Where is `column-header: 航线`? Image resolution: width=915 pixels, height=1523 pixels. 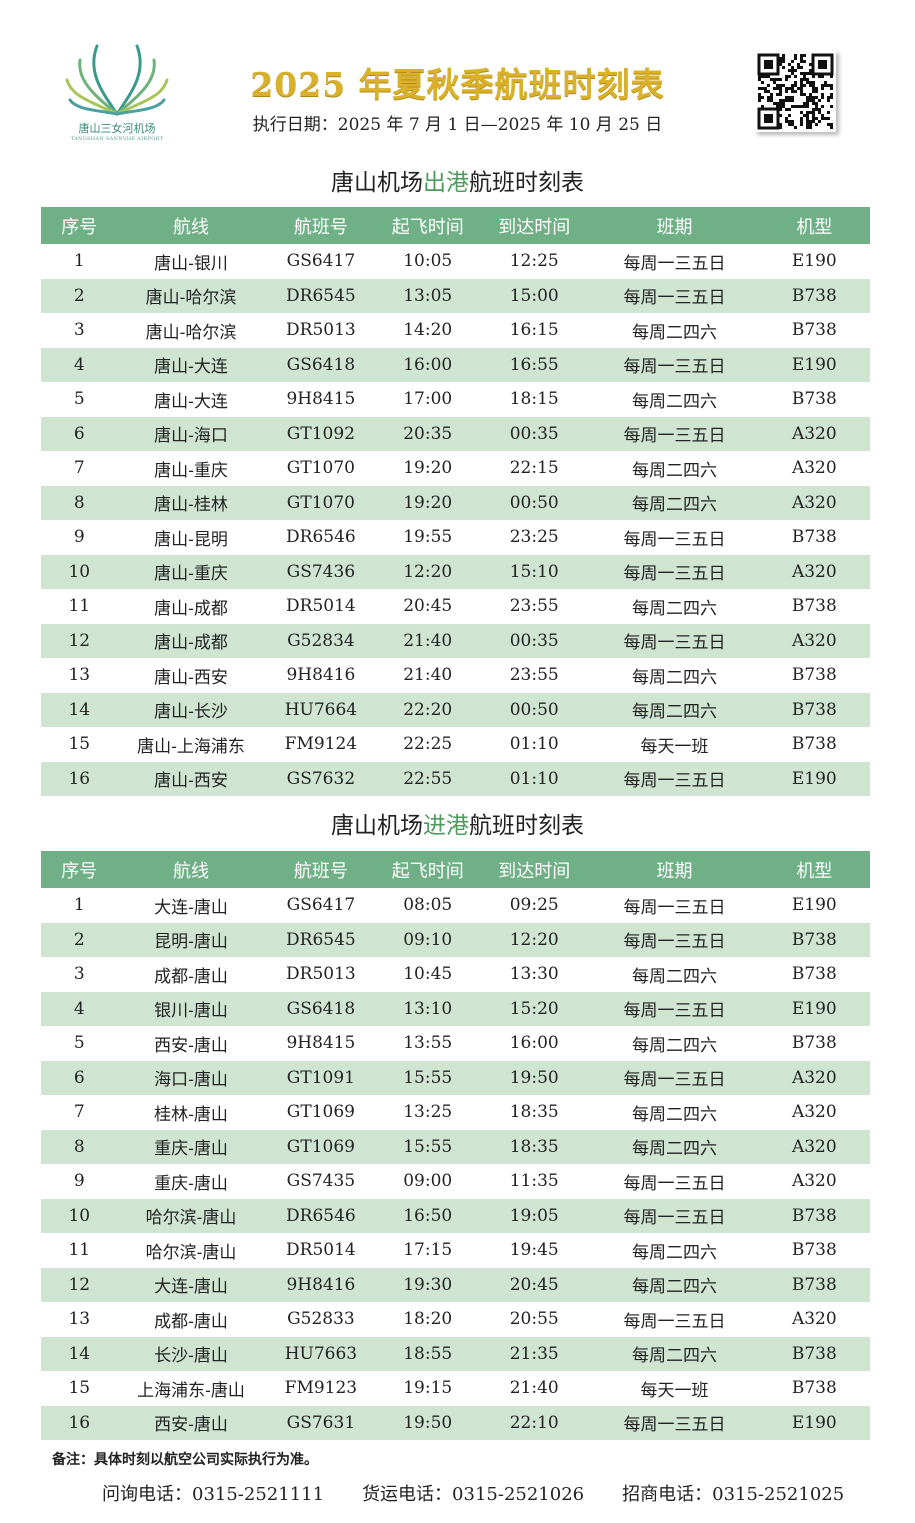 column-header: 航线 is located at coordinates (191, 869).